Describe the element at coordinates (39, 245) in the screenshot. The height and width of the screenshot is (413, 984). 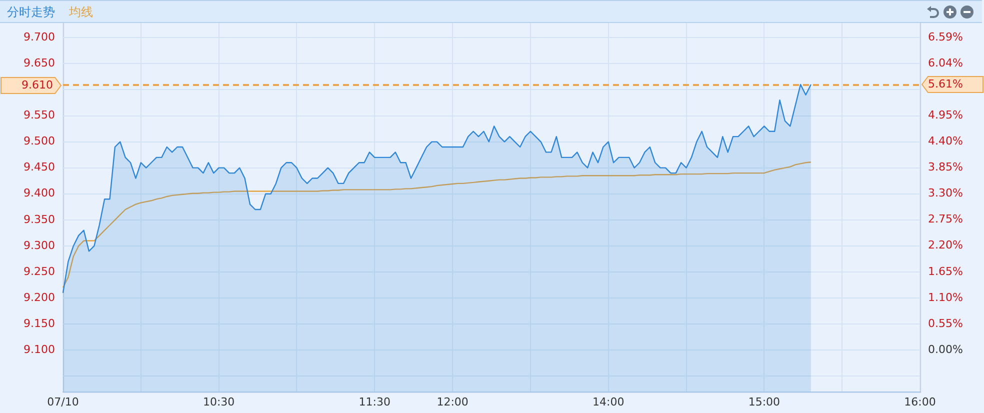
I see `y-tick-label: 9.300` at that location.